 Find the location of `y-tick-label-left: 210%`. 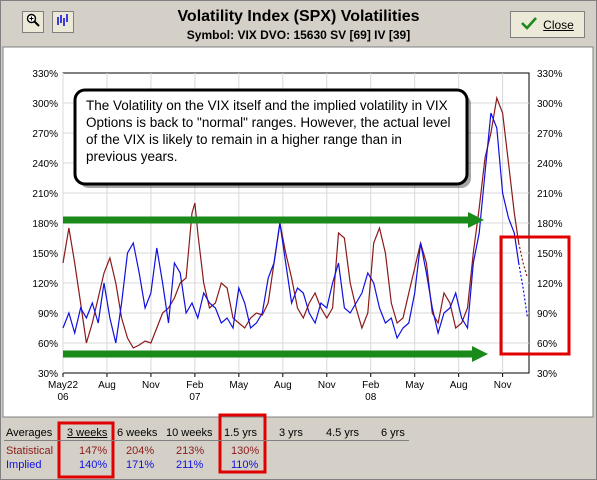

y-tick-label-left: 210% is located at coordinates (45, 194).